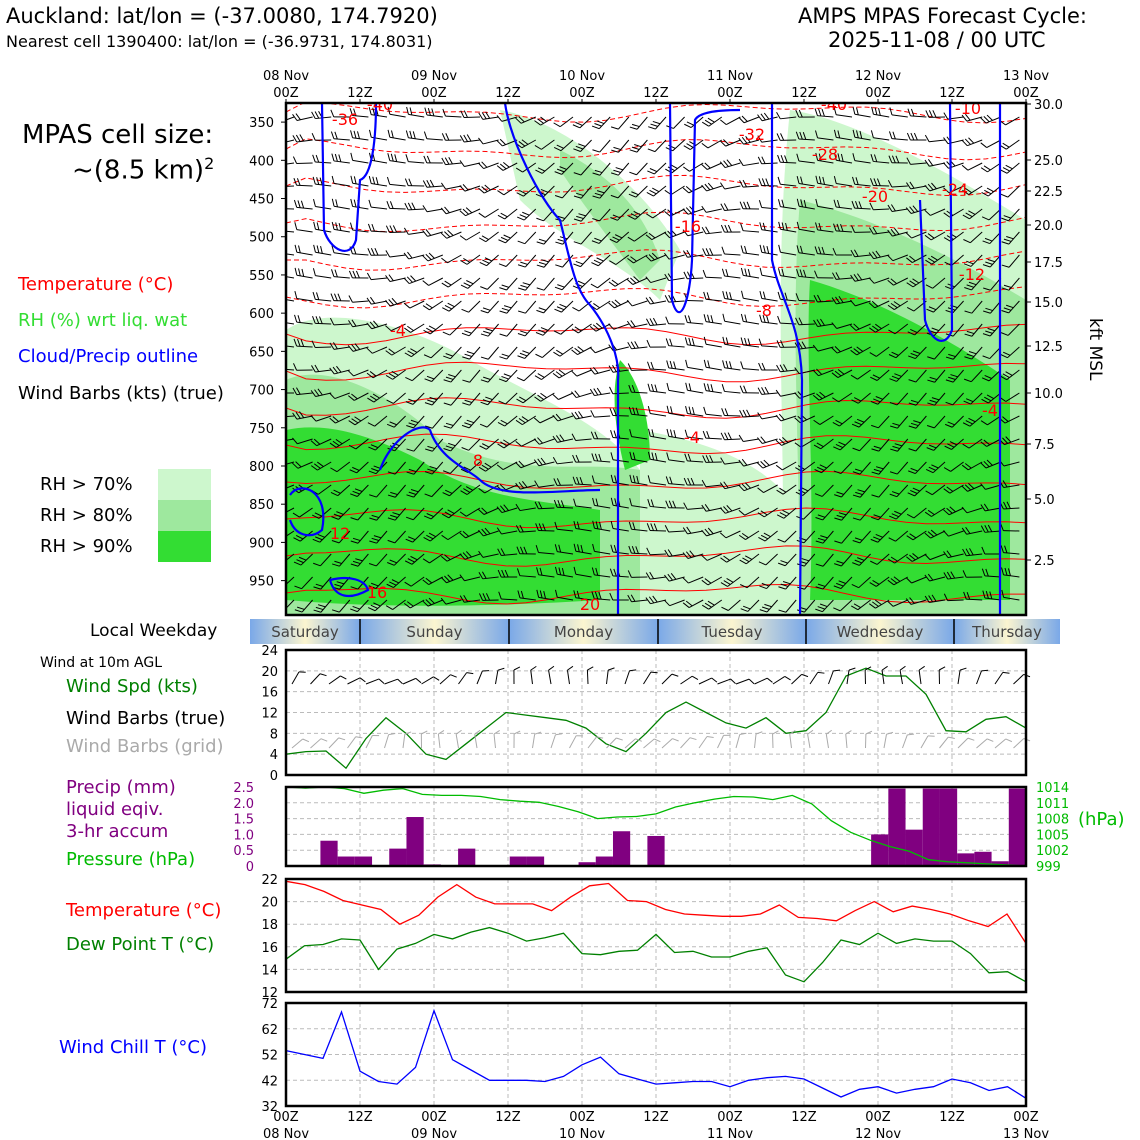 The width and height of the screenshot is (1140, 1140). What do you see at coordinates (942, 16) in the screenshot?
I see `forecast-cycle-title: AMPS MPAS Forecast Cycle:` at bounding box center [942, 16].